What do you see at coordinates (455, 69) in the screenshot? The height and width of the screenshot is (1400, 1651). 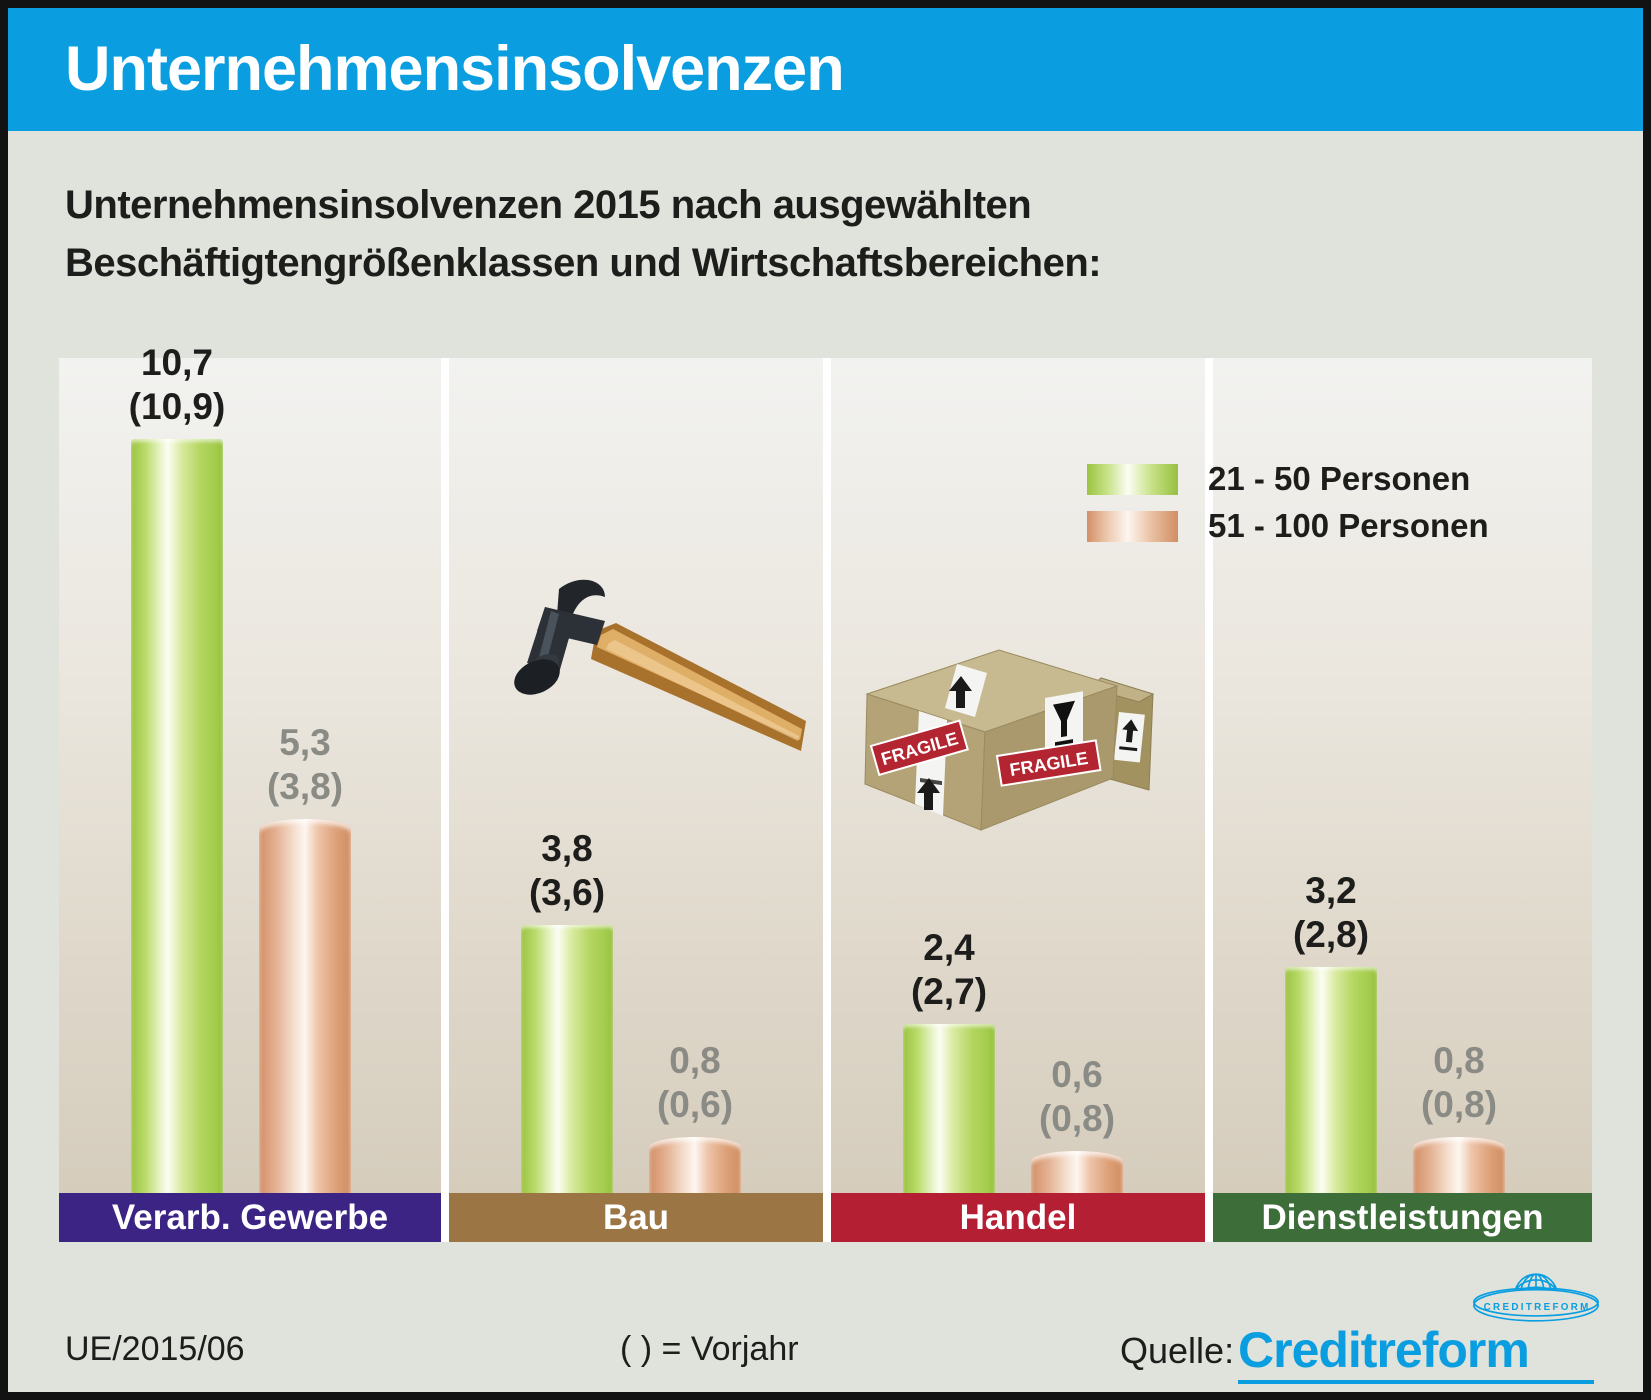 I see `page-title: Unternehmensinsolvenzen` at bounding box center [455, 69].